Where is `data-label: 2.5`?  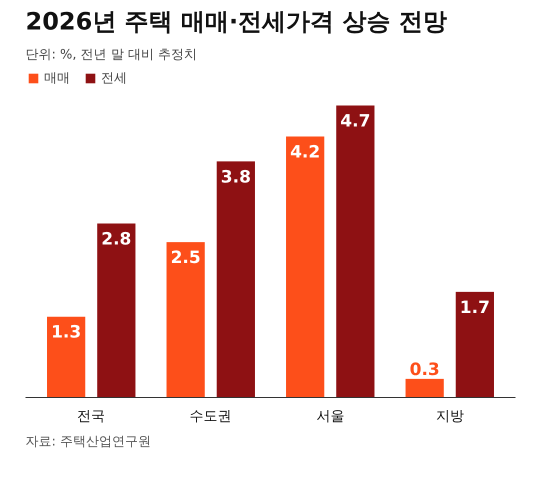
data-label: 2.5 is located at coordinates (185, 258).